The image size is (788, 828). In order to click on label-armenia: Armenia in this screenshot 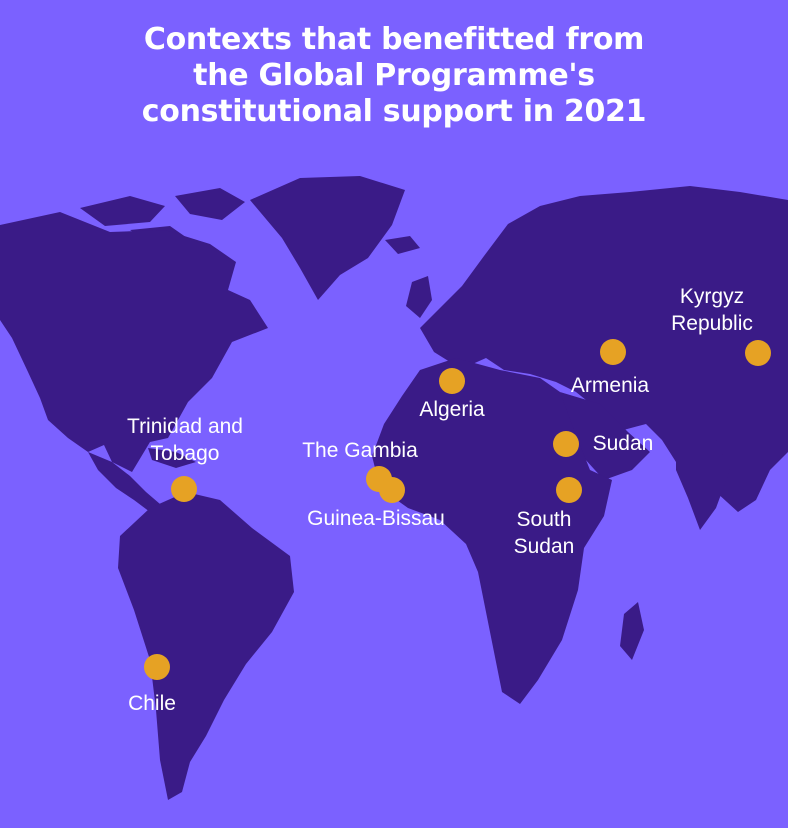, I will do `click(610, 385)`.